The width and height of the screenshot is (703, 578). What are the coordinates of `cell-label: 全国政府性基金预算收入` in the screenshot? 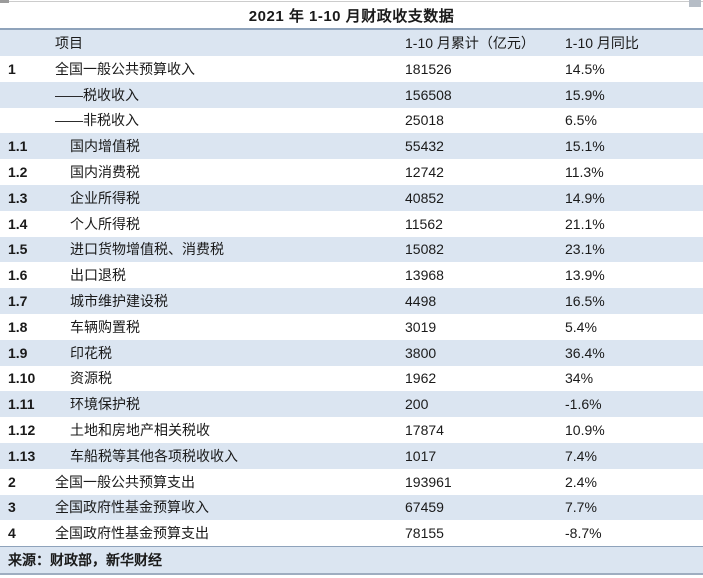 It's located at (132, 507).